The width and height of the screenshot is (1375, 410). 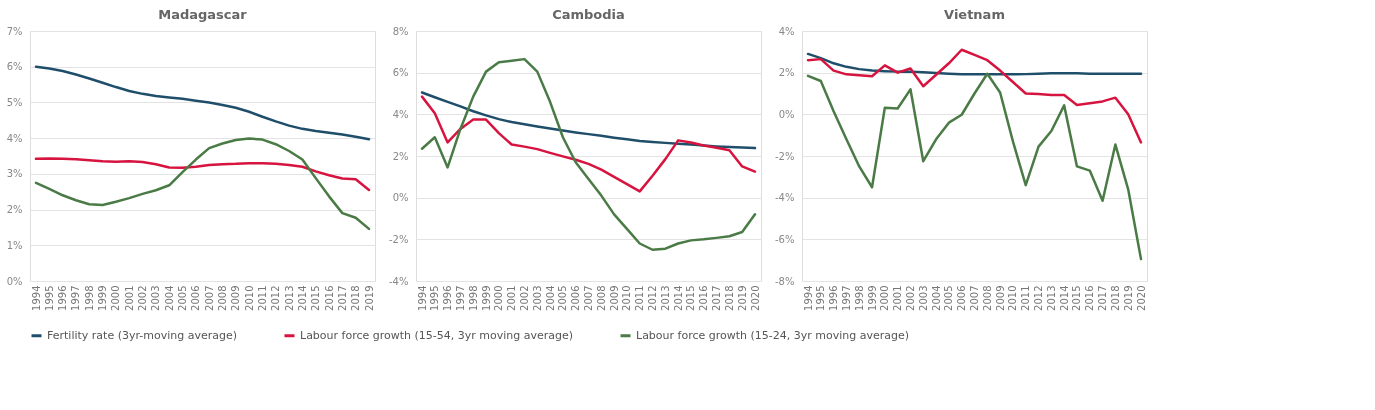 What do you see at coordinates (400, 31) in the screenshot?
I see `y-tick-label: 8%` at bounding box center [400, 31].